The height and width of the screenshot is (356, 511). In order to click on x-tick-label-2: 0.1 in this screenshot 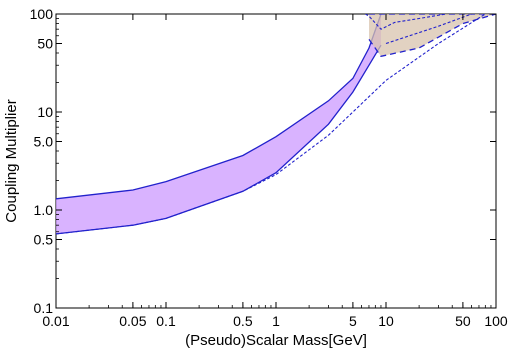, I will do `click(166, 321)`.